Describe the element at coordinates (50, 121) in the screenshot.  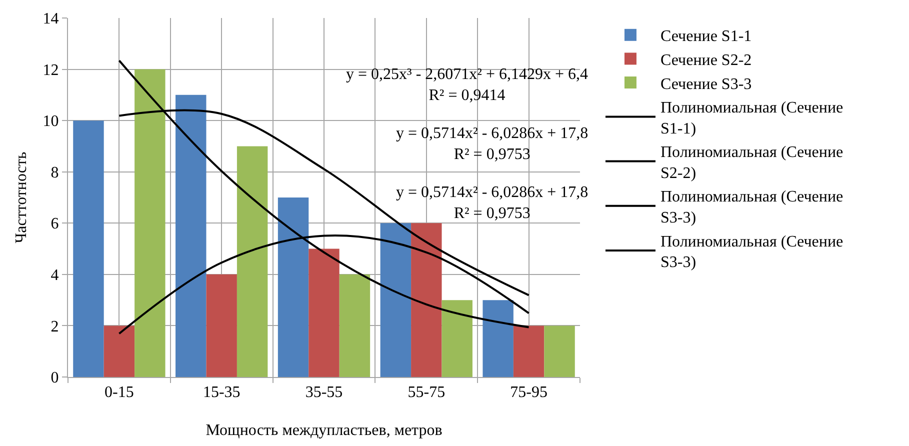
I see `y-tick-label: 10` at that location.